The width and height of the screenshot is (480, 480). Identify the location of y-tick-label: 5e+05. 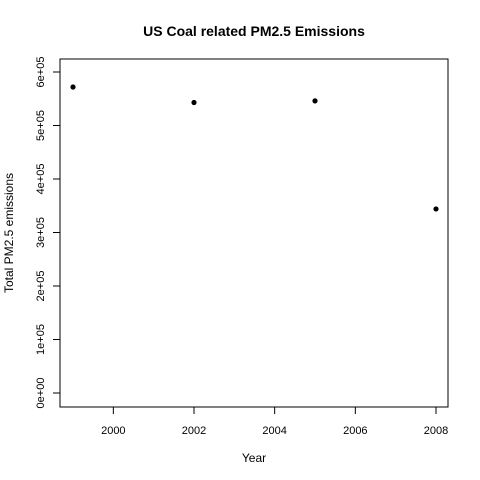
(41, 125).